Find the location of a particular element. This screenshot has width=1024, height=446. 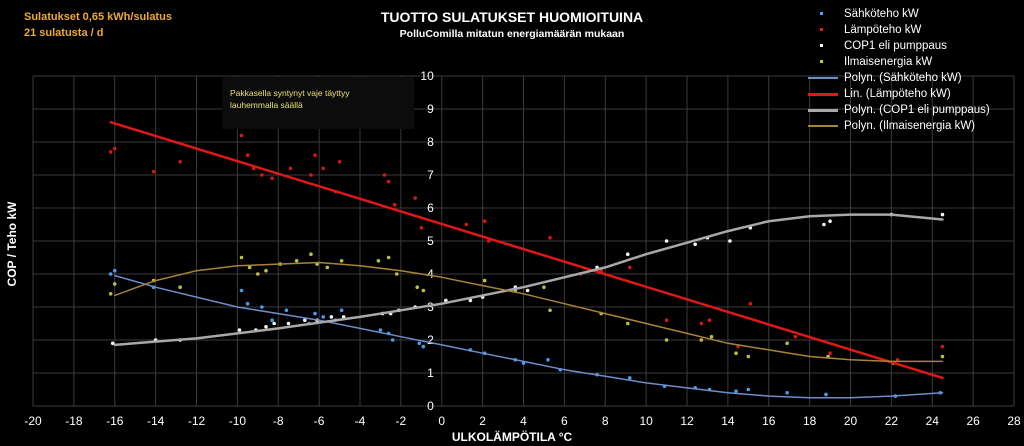

note-melts-per-day: 21 sulatusta / d is located at coordinates (64, 33).